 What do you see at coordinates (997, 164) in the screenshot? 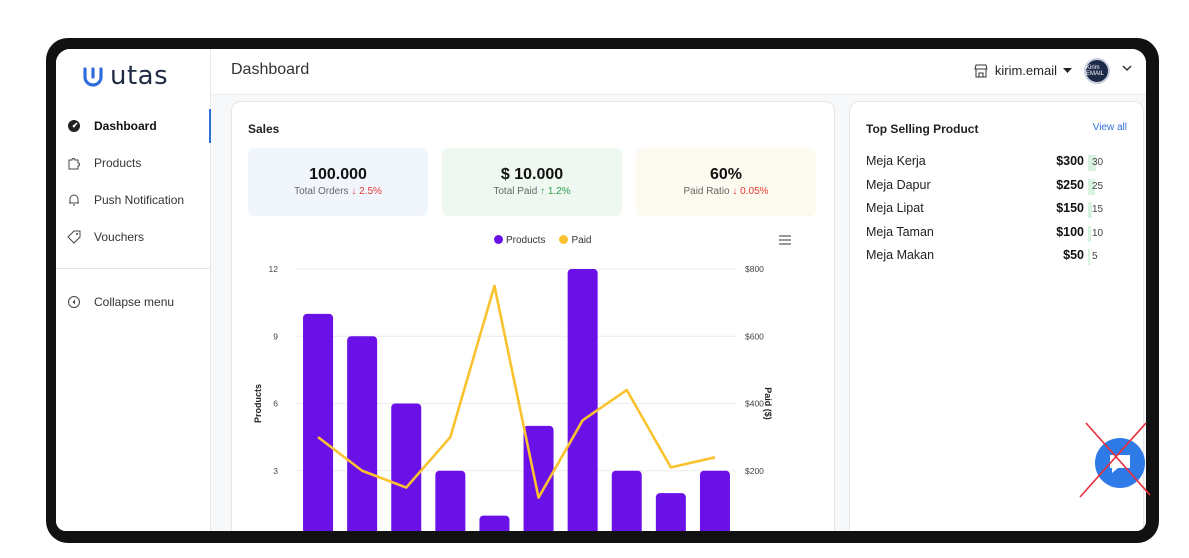
I see `top-product-row: Meja Kerja $300 30` at bounding box center [997, 164].